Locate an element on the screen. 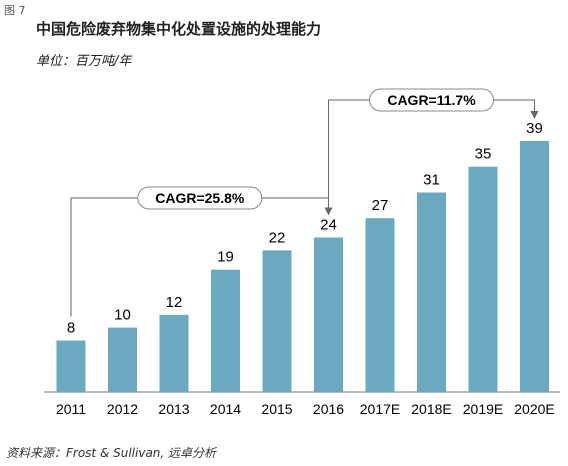  tick-label-2015: 2015 is located at coordinates (276, 409).